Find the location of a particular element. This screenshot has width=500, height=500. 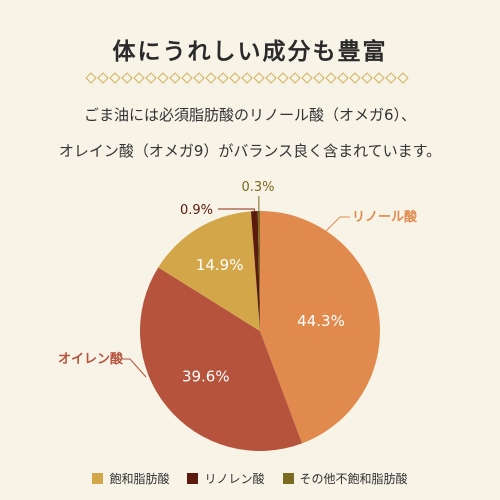

slice-value-label: 44.3% is located at coordinates (321, 321).